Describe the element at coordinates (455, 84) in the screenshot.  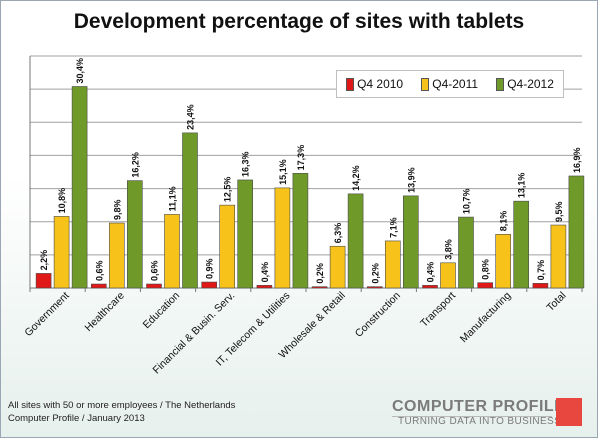
I see `legend-label-q4-2011: Q4-2011` at that location.